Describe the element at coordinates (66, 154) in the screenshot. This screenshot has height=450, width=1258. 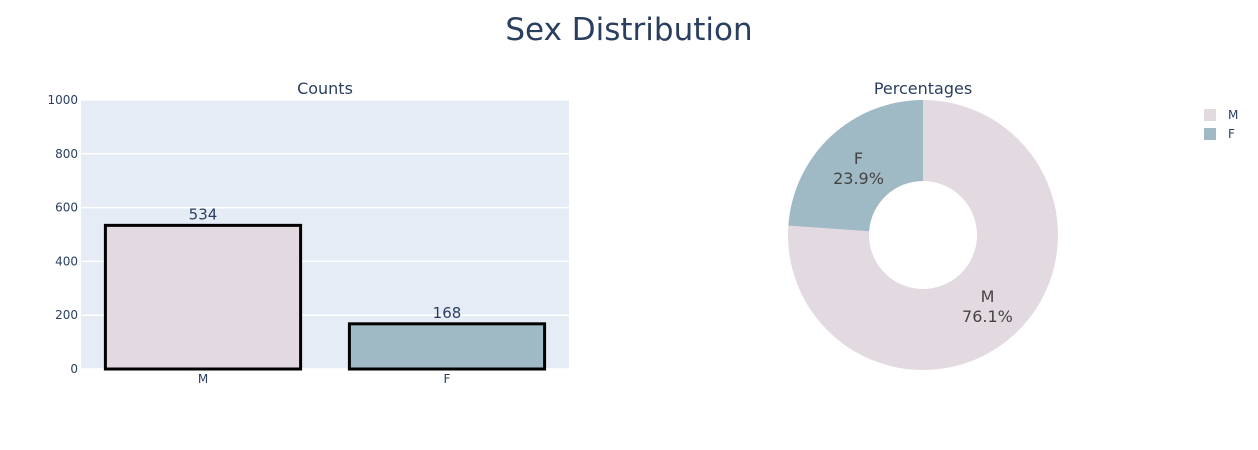
I see `y-tick-label: 800` at that location.